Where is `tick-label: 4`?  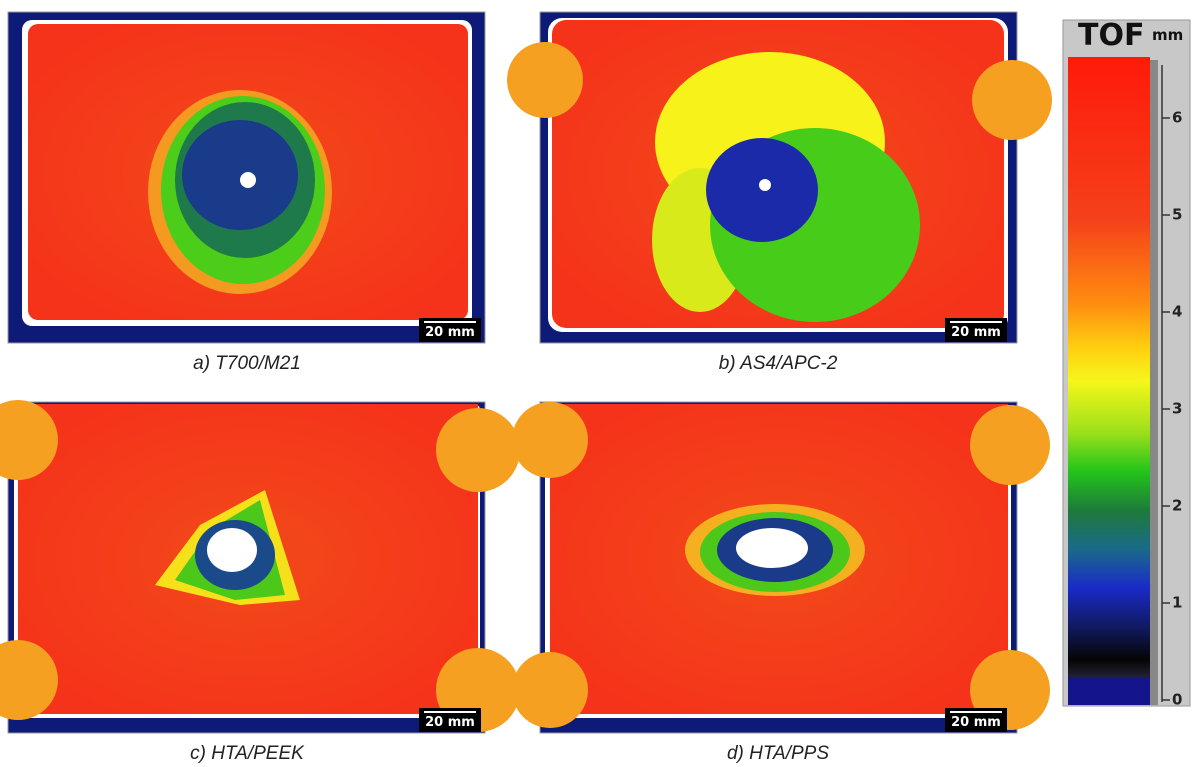 tick-label: 4 is located at coordinates (1177, 312).